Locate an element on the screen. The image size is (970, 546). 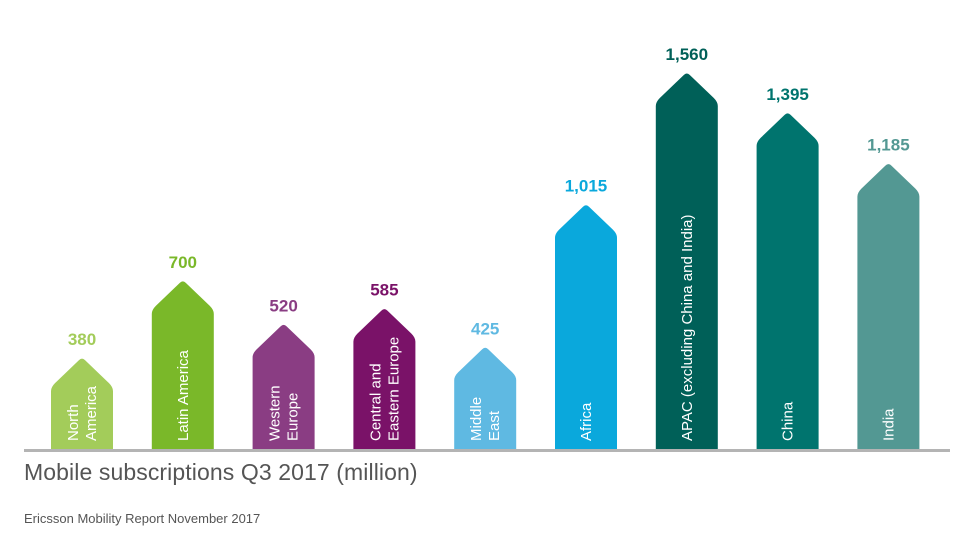
chart-baseline is located at coordinates (487, 450).